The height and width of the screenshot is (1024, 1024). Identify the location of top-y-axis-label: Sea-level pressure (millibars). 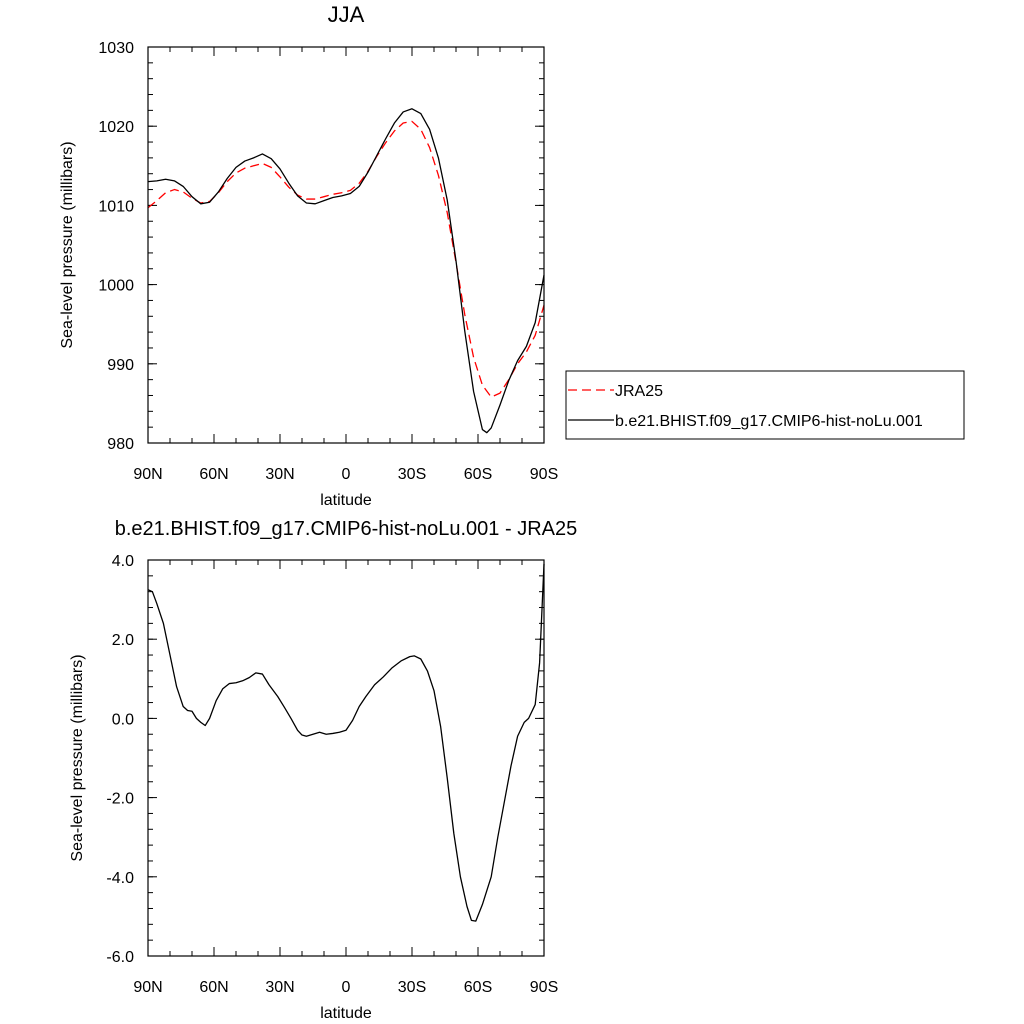
(67, 244).